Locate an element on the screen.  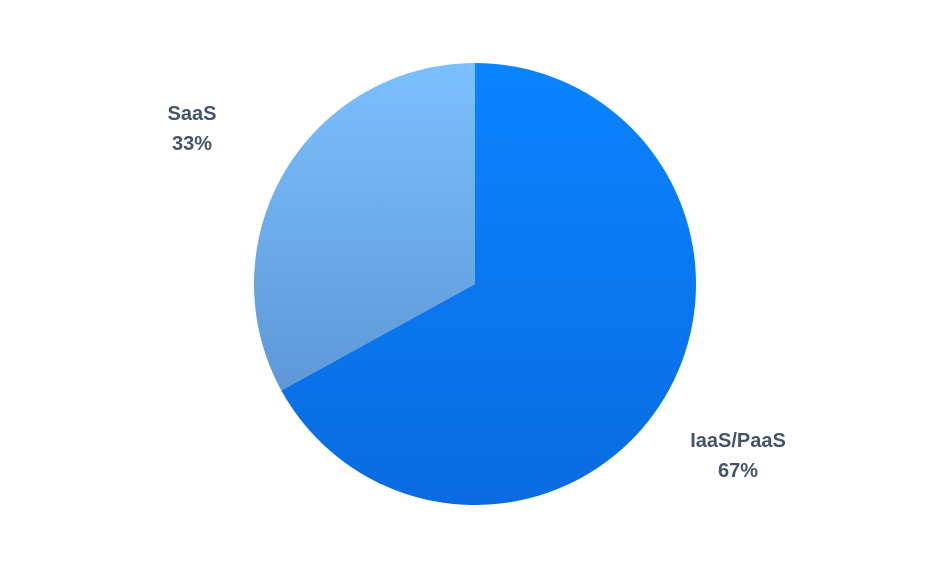
slice-label-saas: SaaS is located at coordinates (192, 114).